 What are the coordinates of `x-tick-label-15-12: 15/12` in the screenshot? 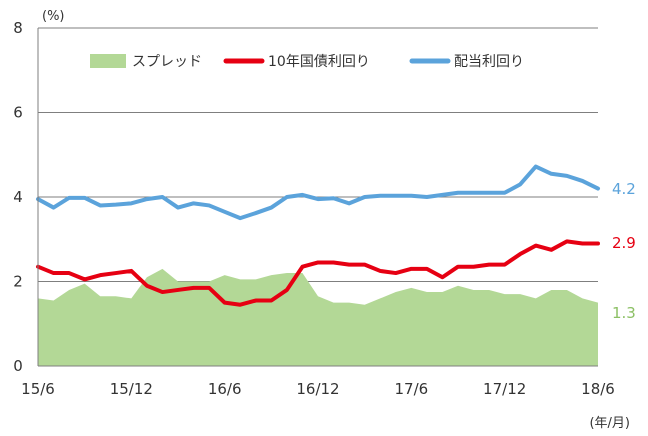 It's located at (131, 389).